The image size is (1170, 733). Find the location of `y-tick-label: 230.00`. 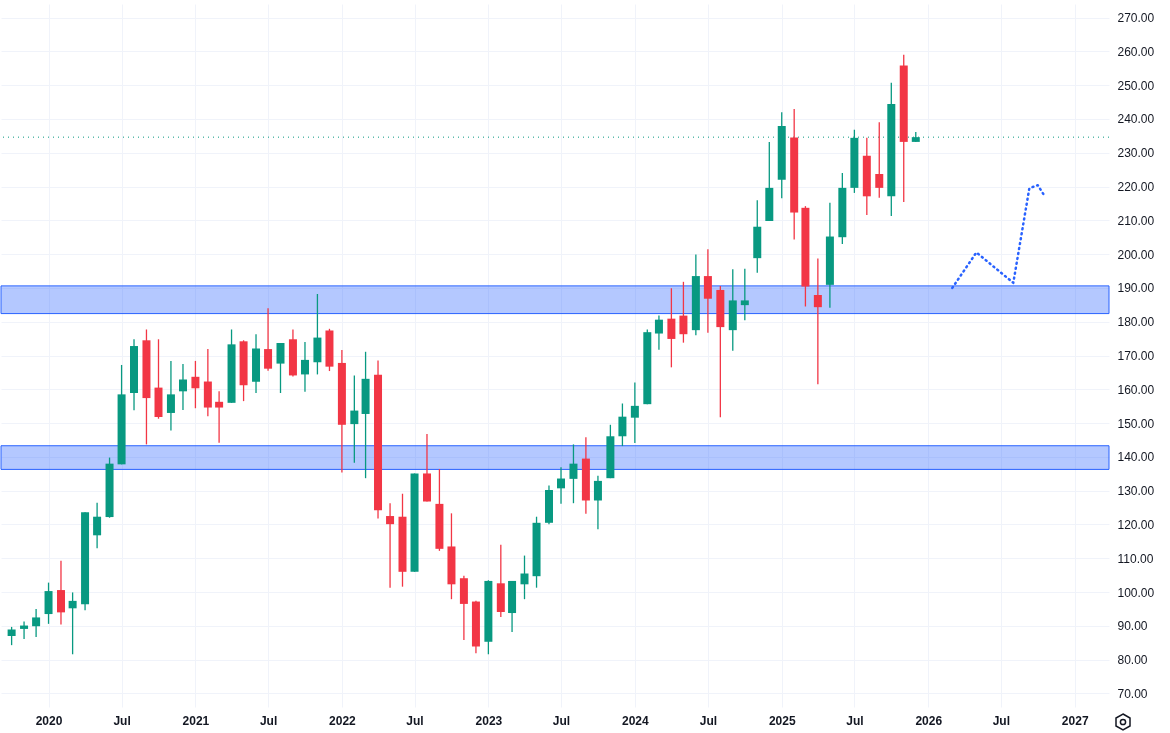

y-tick-label: 230.00 is located at coordinates (1136, 153).